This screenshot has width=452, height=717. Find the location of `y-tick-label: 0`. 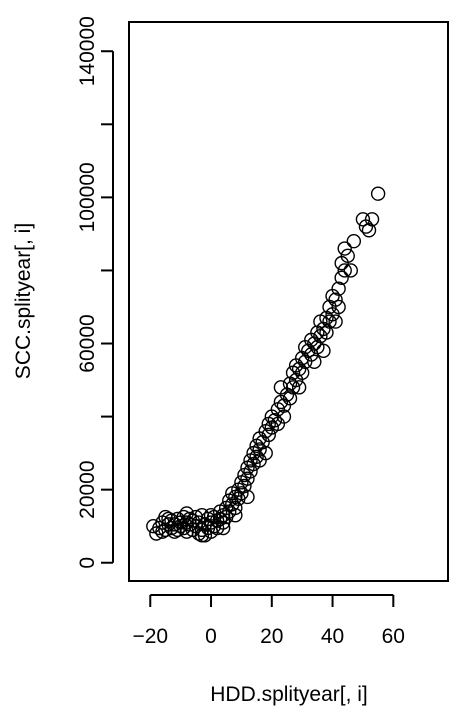

y-tick-label: 0 is located at coordinates (87, 563).